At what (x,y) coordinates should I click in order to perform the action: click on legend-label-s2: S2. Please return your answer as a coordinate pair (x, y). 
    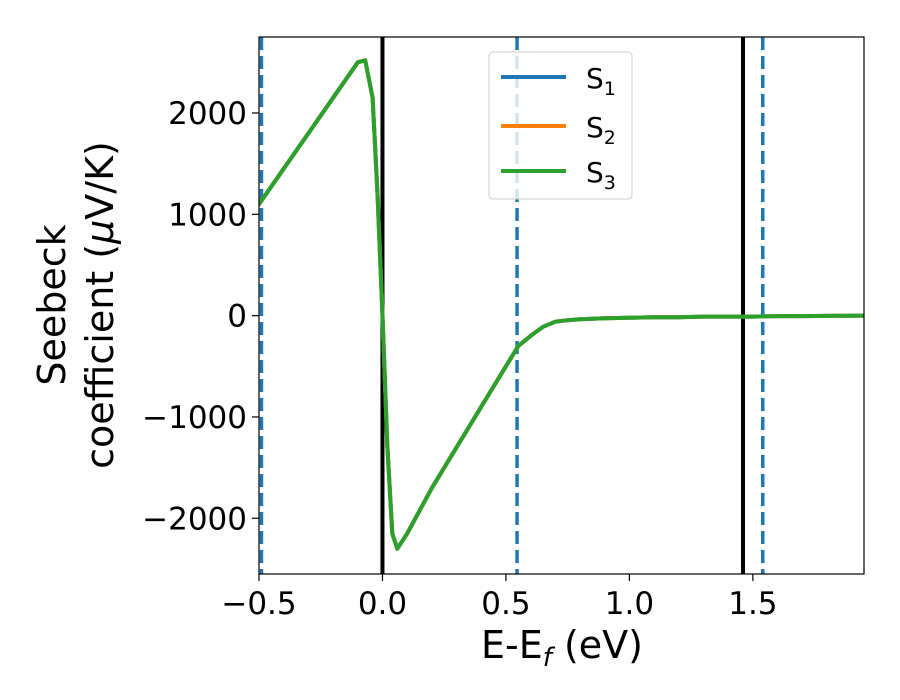
    Looking at the image, I should click on (601, 130).